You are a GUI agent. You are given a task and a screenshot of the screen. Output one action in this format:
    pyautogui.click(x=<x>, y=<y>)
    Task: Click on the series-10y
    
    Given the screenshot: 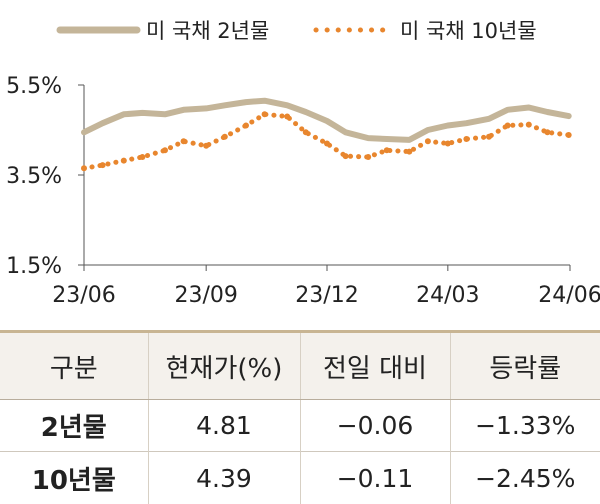 What is the action you would take?
    pyautogui.click(x=326, y=141)
    